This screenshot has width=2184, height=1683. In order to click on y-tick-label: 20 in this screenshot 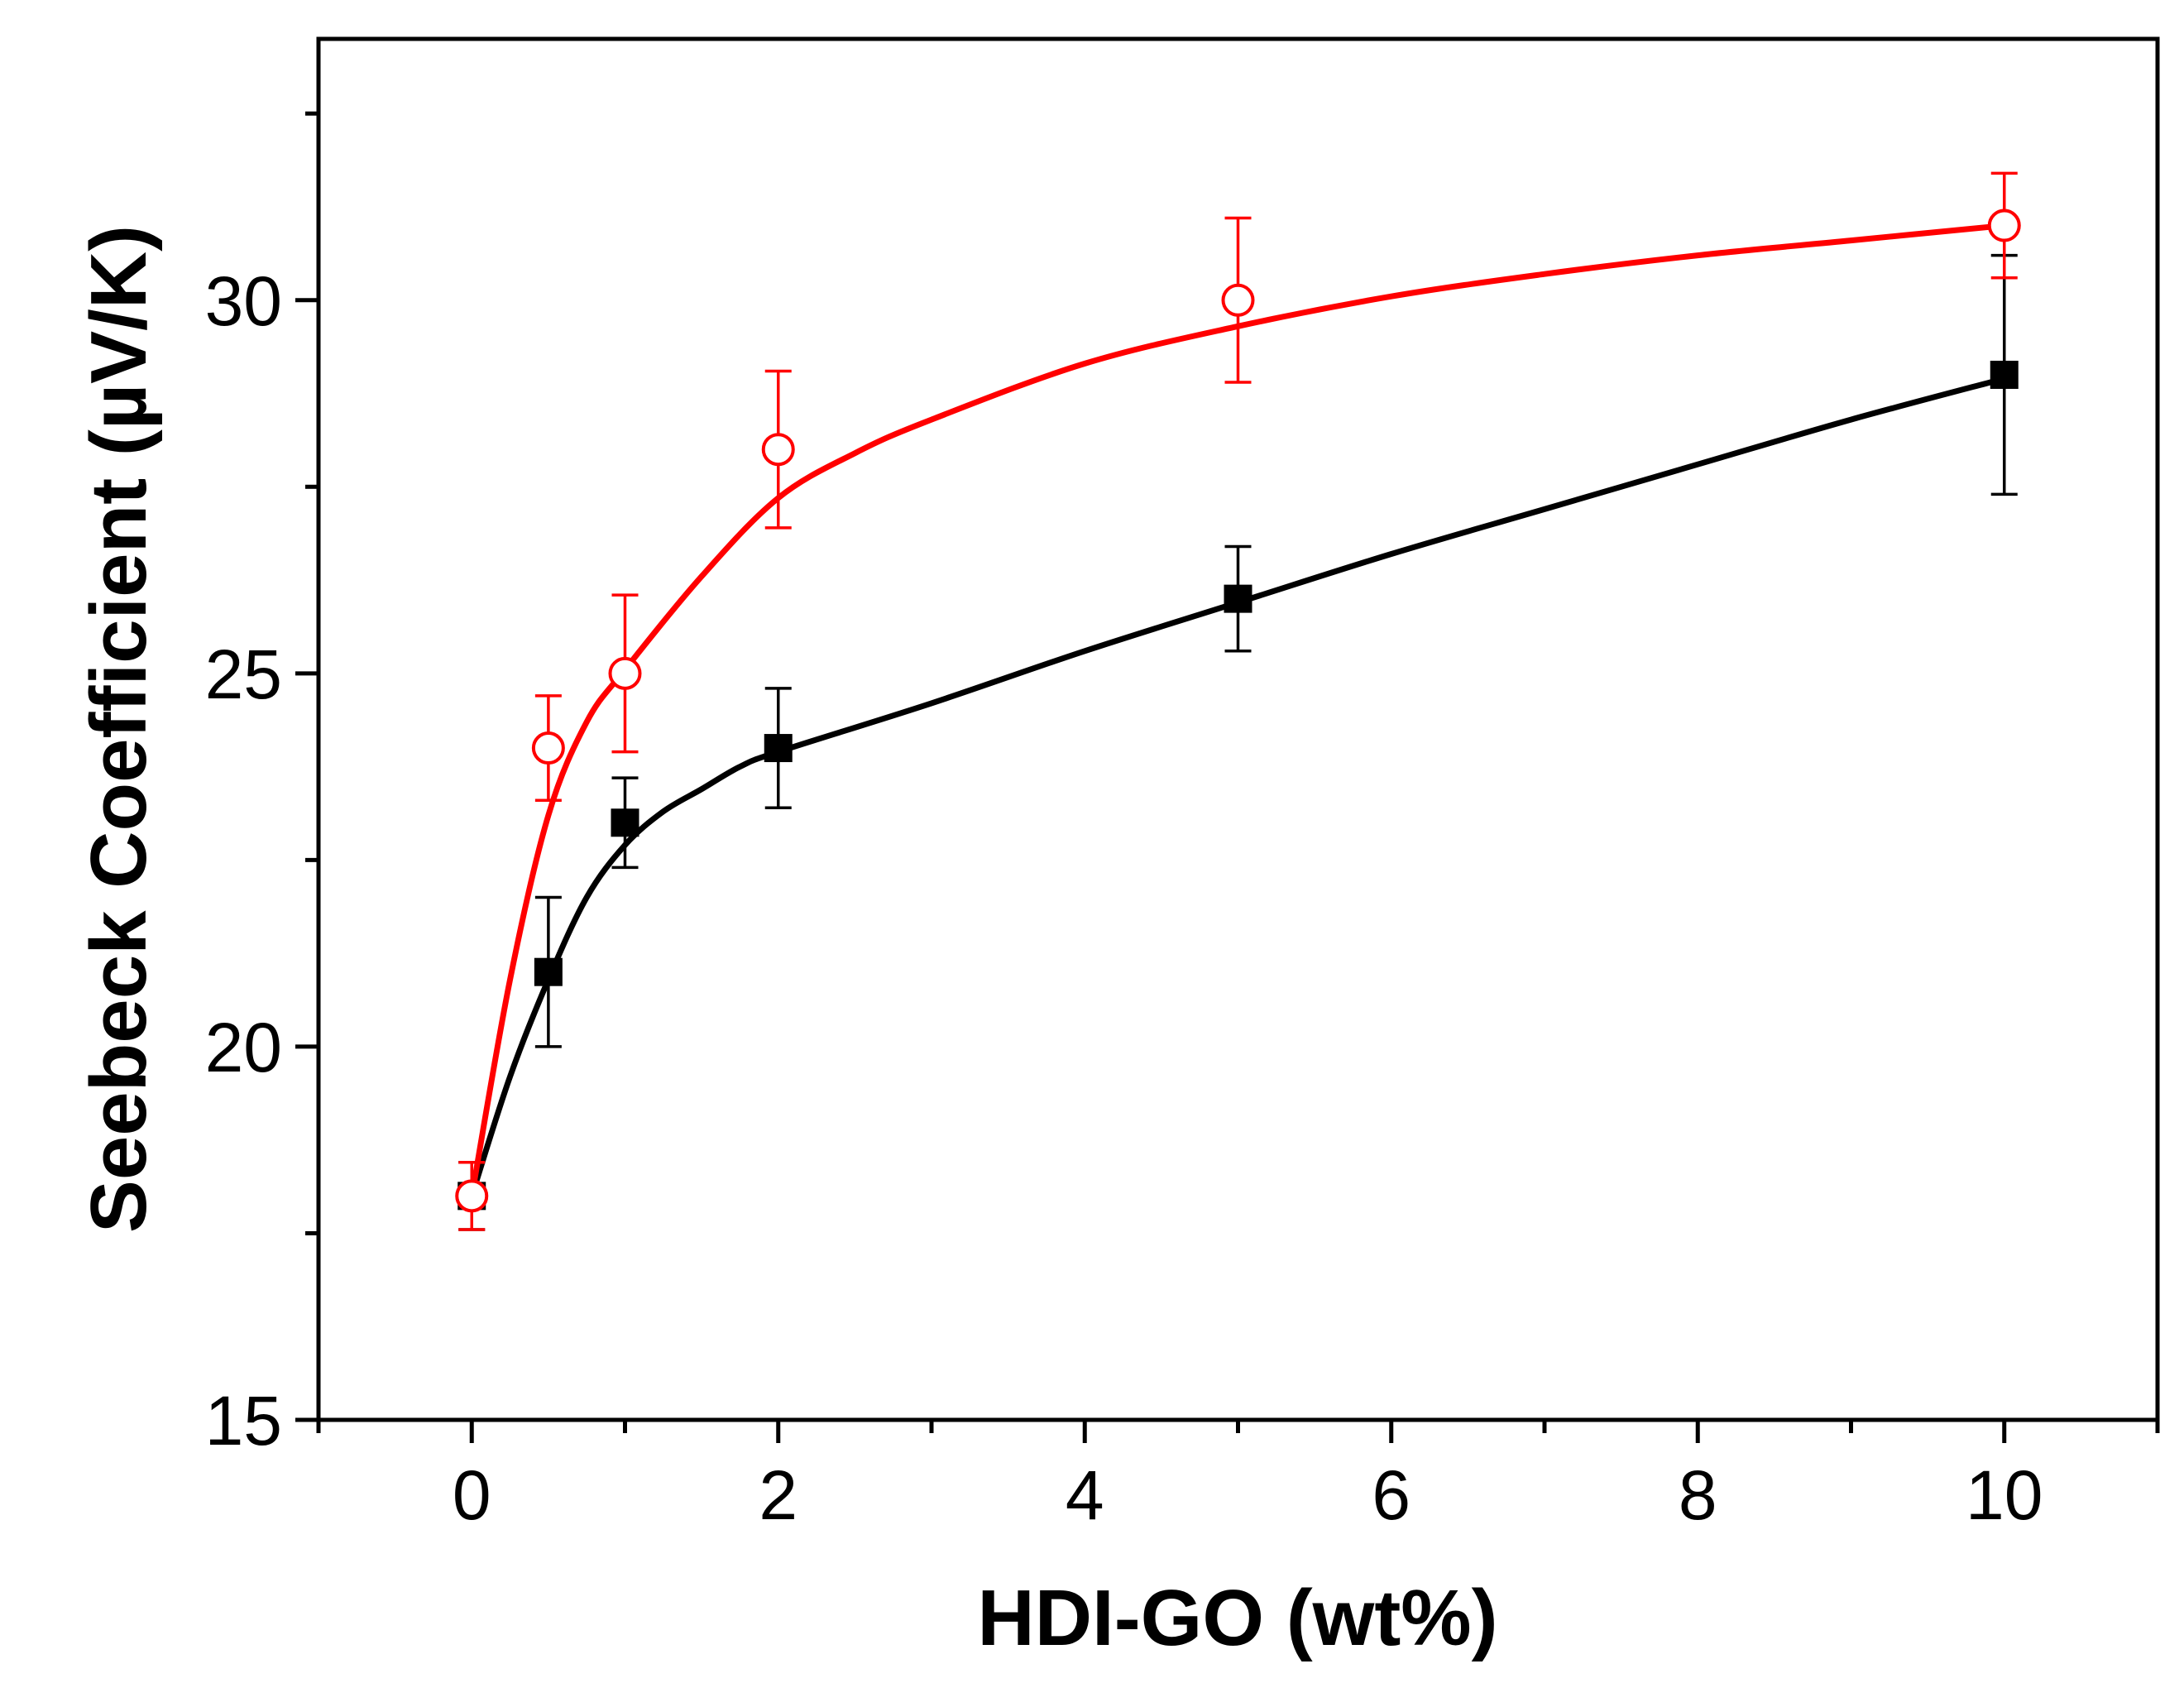, I will do `click(243, 1047)`.